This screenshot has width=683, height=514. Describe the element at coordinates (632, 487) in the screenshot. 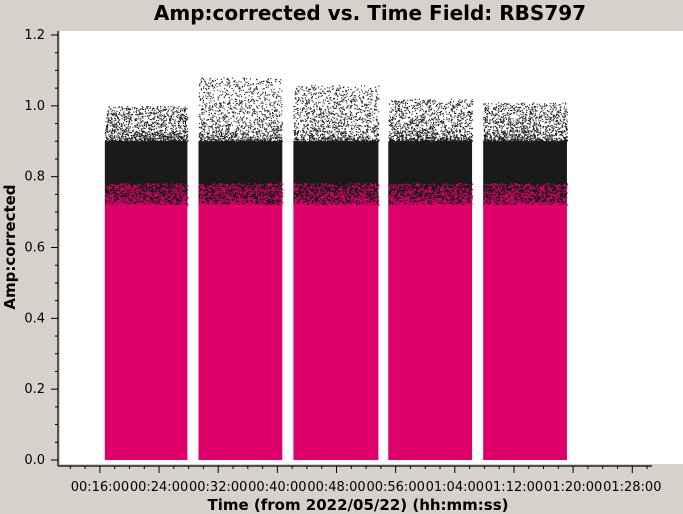

I see `x-tick-label: 01:28:00` at that location.